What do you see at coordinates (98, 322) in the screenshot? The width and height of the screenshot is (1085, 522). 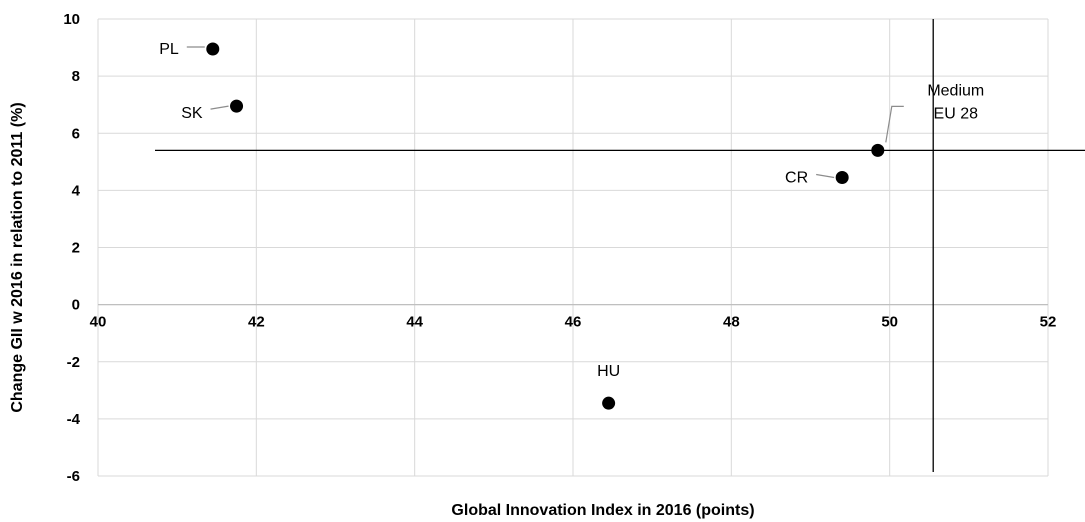 I see `x-tick-label: 40` at bounding box center [98, 322].